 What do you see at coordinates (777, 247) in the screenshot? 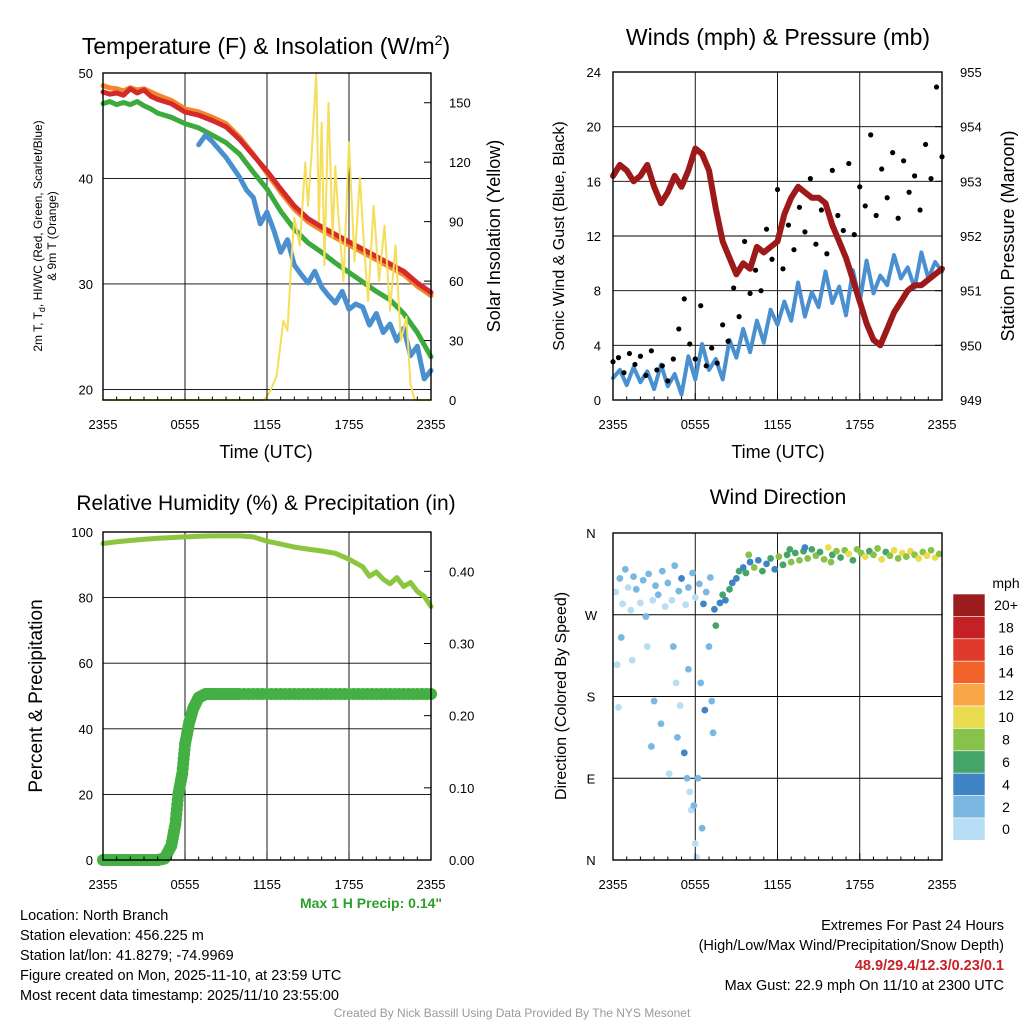
I see `series-line-station-pressure` at bounding box center [777, 247].